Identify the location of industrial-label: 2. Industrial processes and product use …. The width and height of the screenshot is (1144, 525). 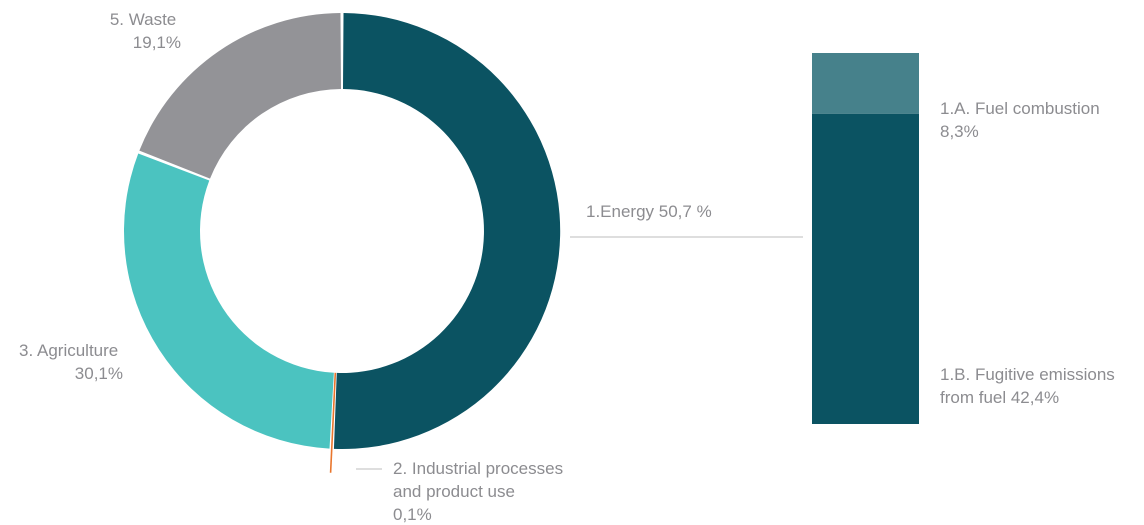
(480, 491).